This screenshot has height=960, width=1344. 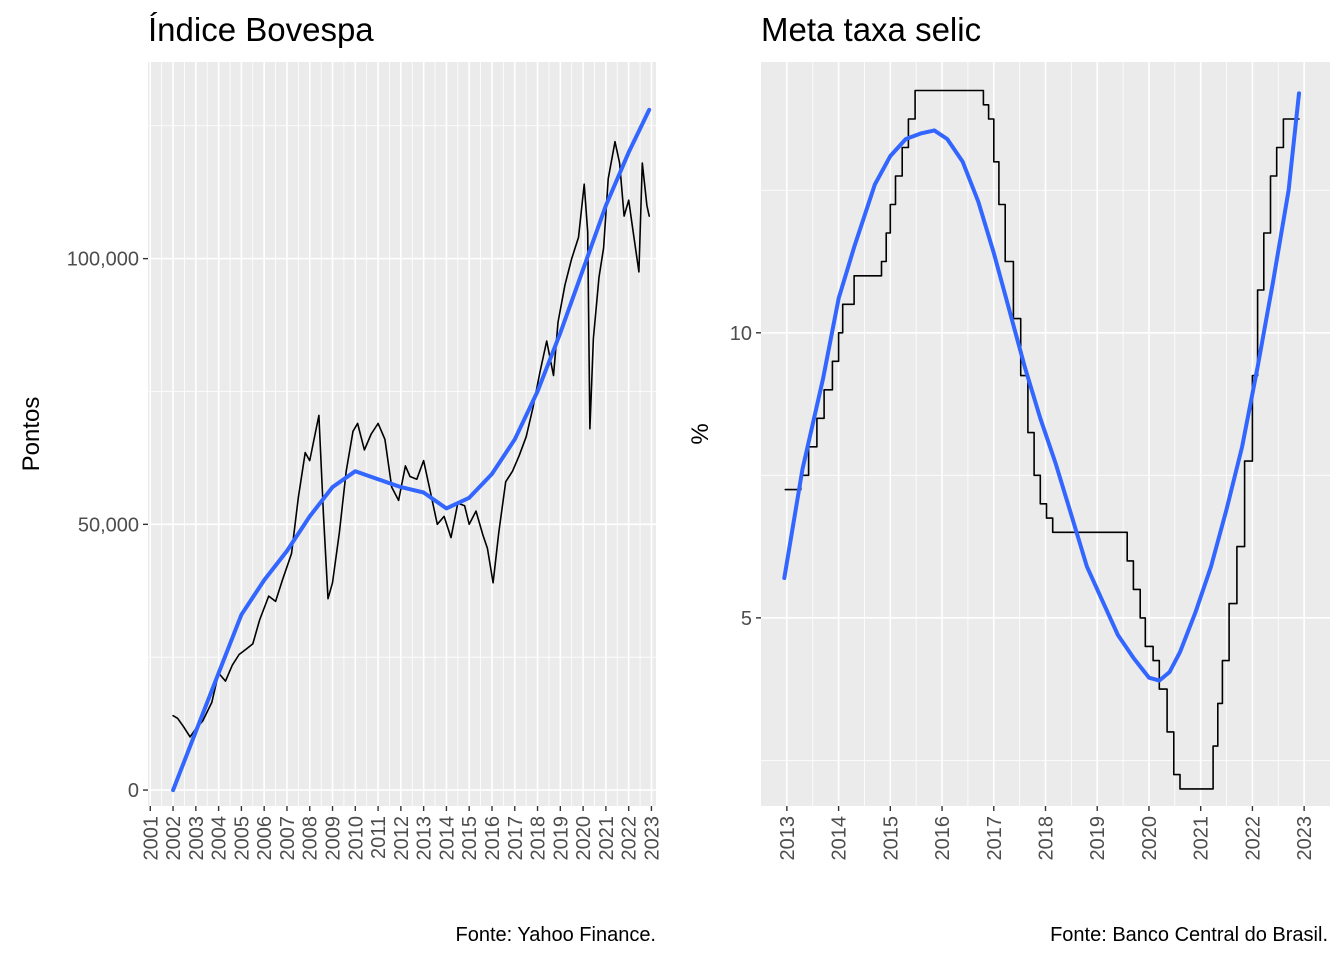 I want to click on y-tick-label: 100,000, so click(x=103, y=260).